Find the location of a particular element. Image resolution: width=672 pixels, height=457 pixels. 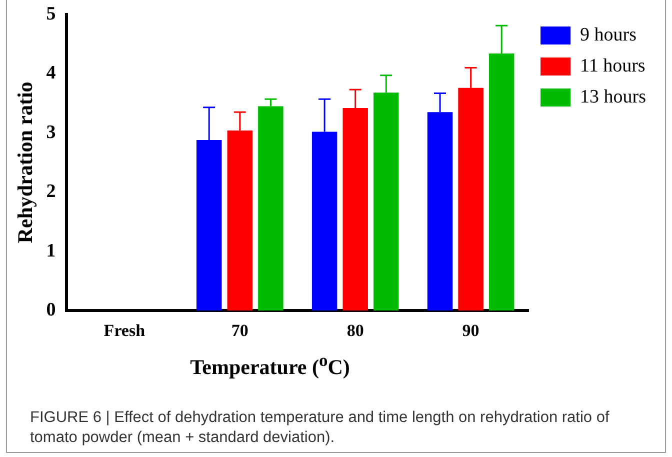

y-tick-label: 2 is located at coordinates (51, 191).